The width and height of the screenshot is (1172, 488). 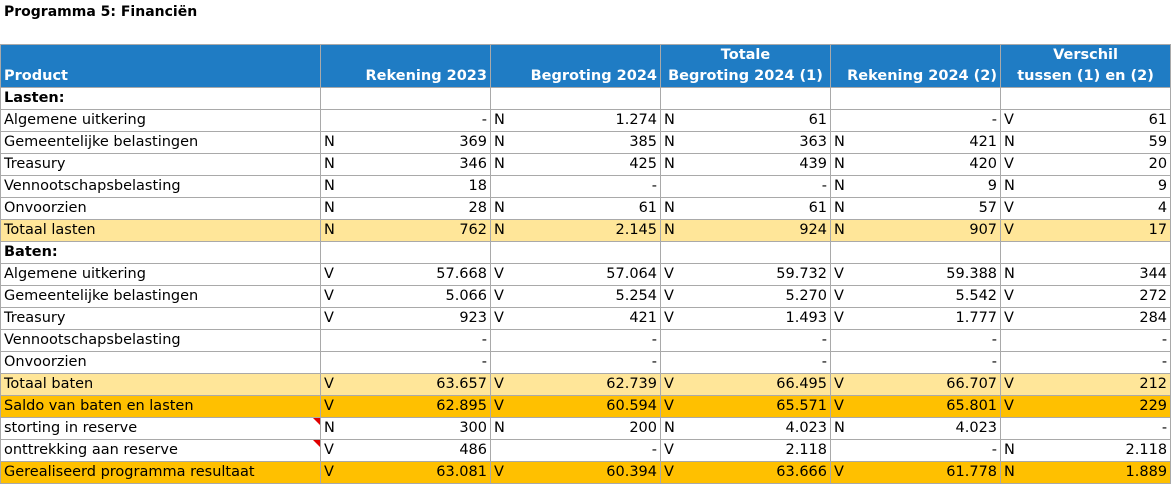 I want to click on row-label: Lasten:, so click(x=160, y=98).